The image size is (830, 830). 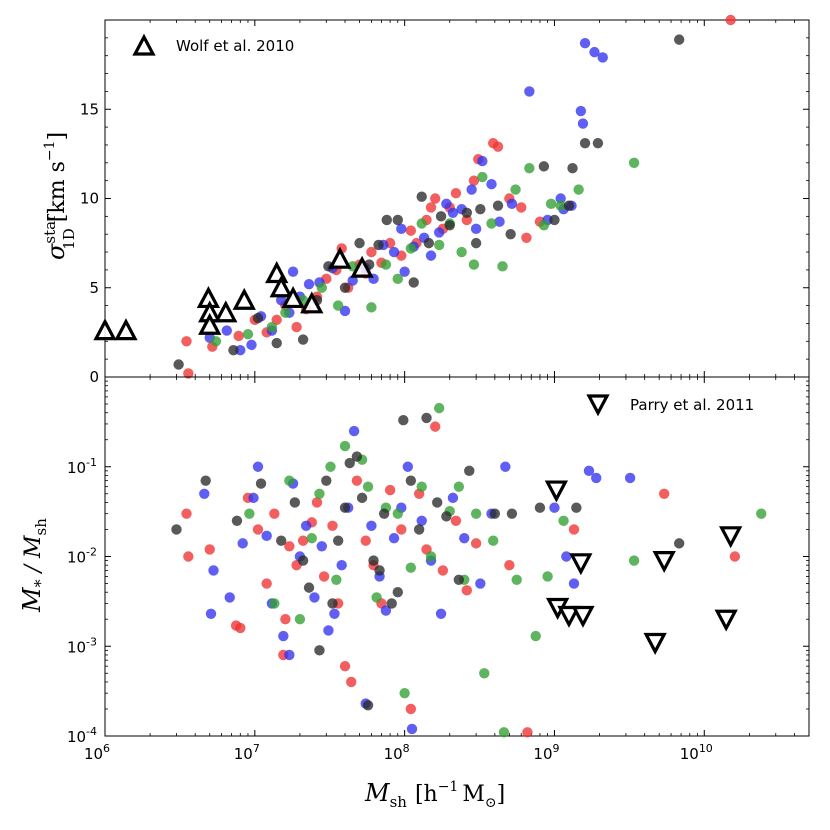 I want to click on top-legend: Wolf et al. 2010, so click(x=213, y=44).